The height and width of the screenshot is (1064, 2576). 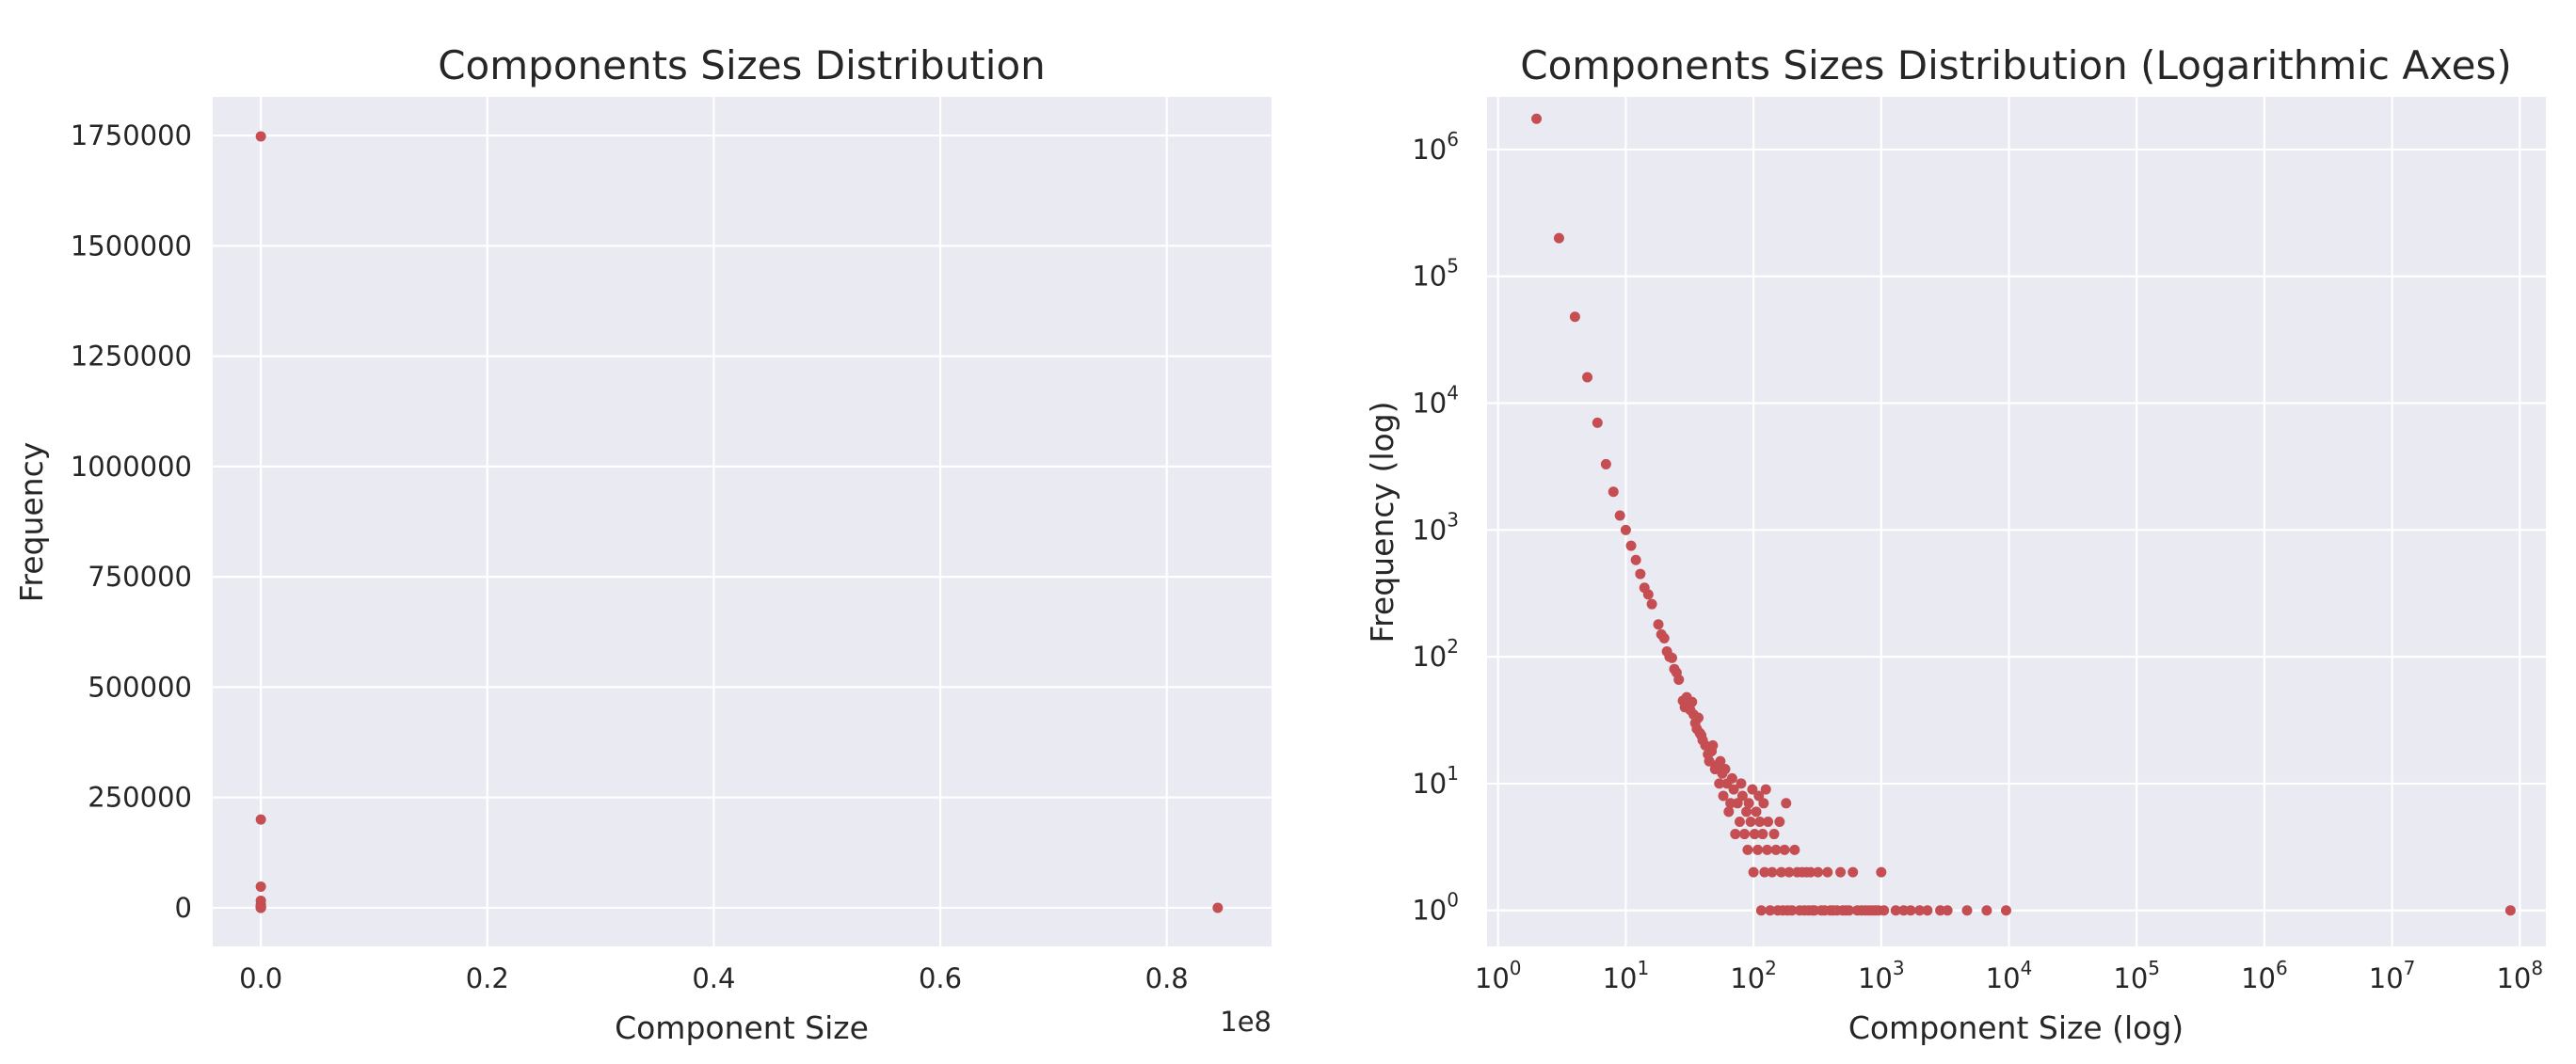 I want to click on x-axis-label: Component Size, so click(x=742, y=1027).